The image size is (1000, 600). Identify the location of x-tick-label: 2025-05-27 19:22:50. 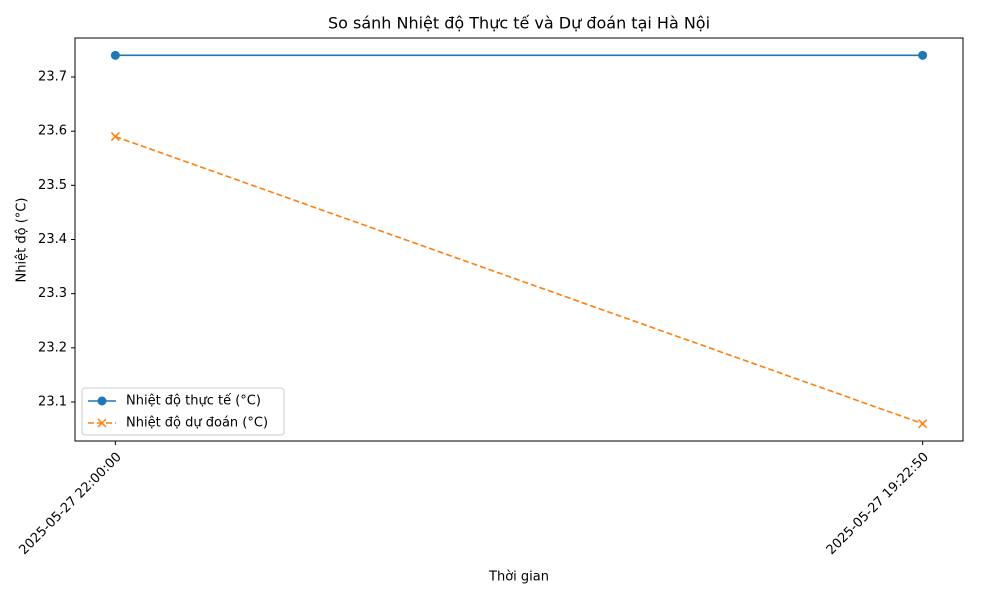
(878, 504).